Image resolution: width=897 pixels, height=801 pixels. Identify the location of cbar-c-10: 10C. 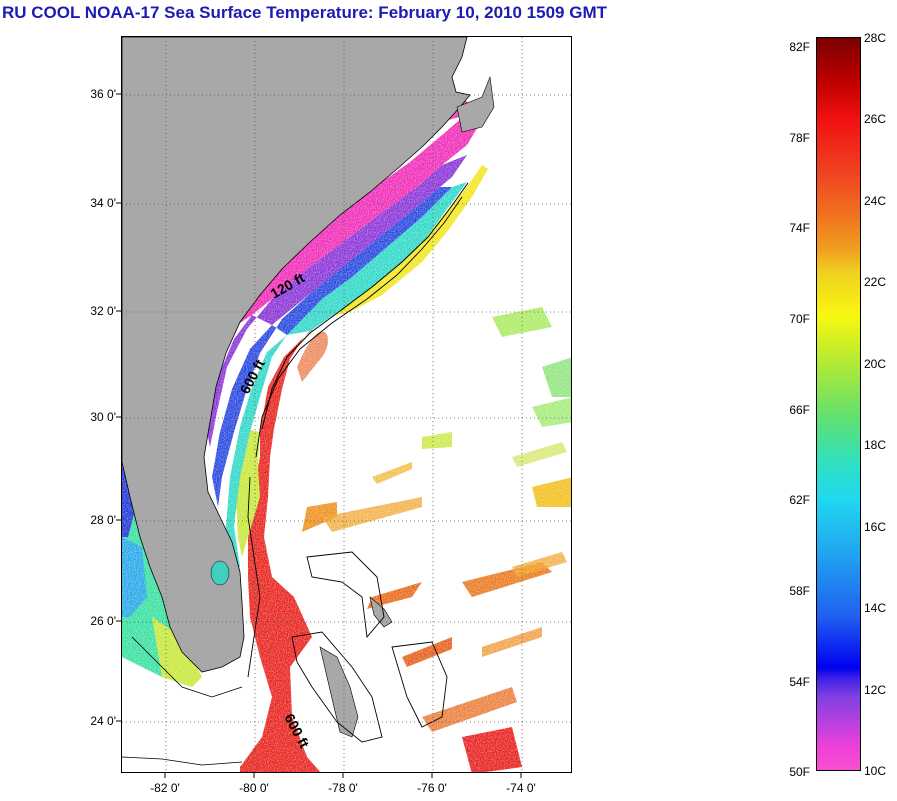
(875, 771).